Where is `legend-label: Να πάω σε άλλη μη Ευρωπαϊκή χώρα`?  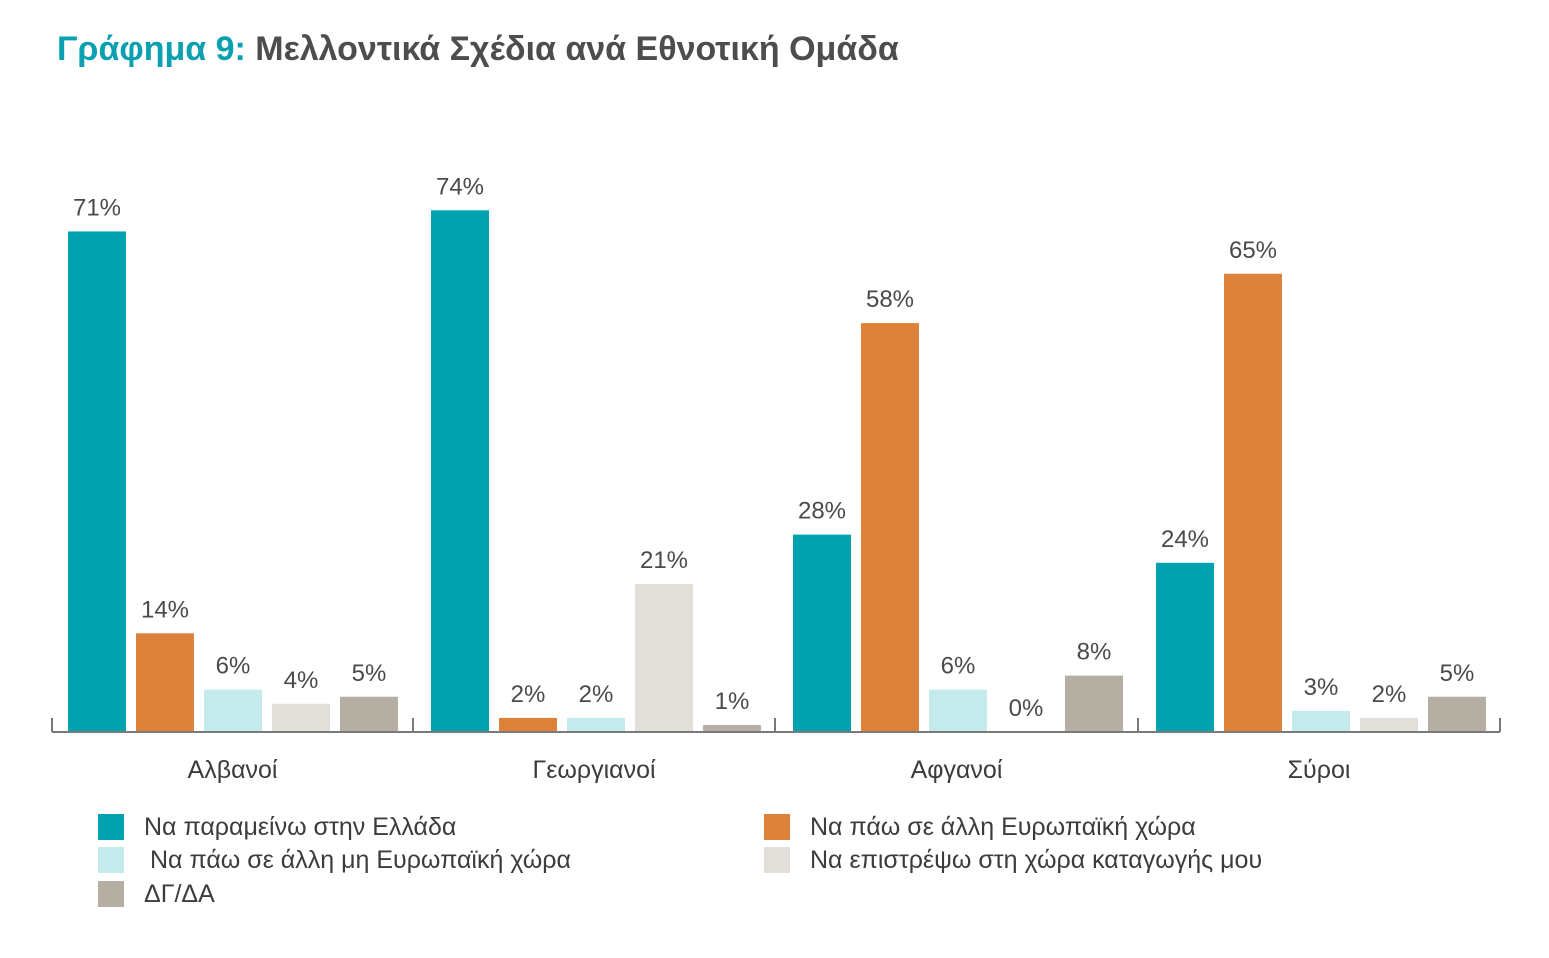
legend-label: Να πάω σε άλλη μη Ευρωπαϊκή χώρα is located at coordinates (360, 859).